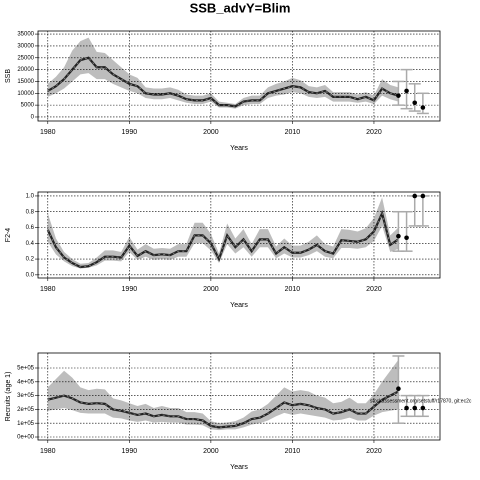 This screenshot has width=480, height=480. I want to click on y-tick-label: 0, so click(33, 118).